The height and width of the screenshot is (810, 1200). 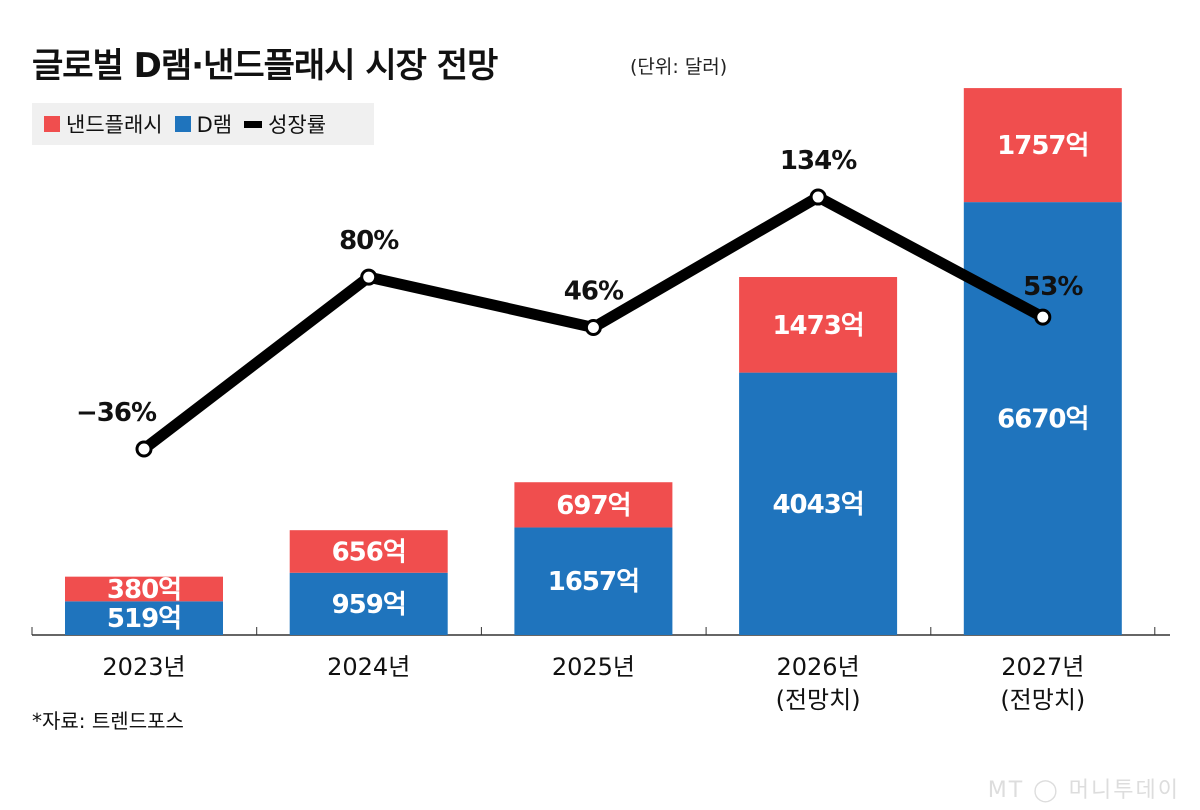 What do you see at coordinates (679, 67) in the screenshot?
I see `unit-label: (단위: 달러)` at bounding box center [679, 67].